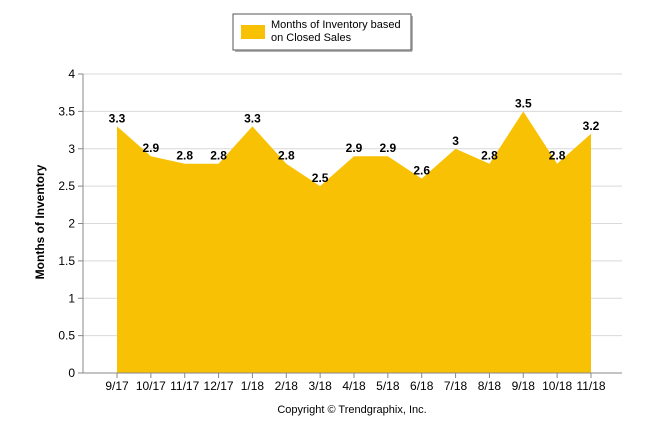  I want to click on data-label-7: 2.9, so click(354, 148).